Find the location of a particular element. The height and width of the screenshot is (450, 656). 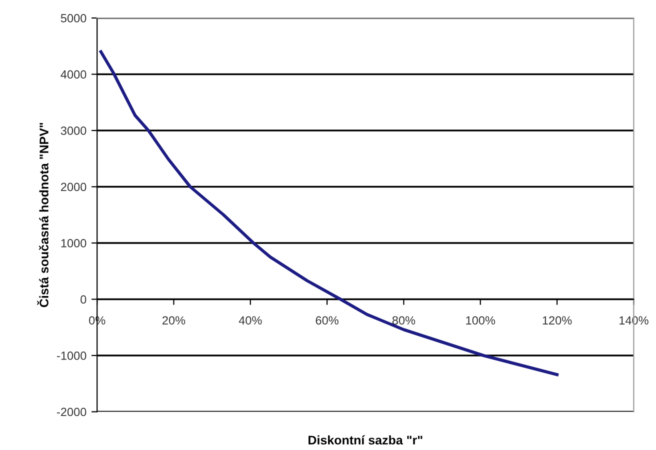

y-tick-label: 4000 is located at coordinates (73, 74).